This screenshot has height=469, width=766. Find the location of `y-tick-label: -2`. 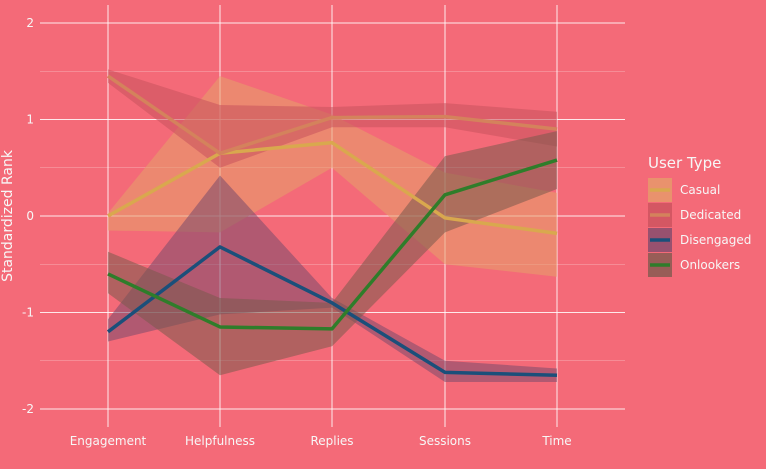

y-tick-label: -2 is located at coordinates (28, 409).